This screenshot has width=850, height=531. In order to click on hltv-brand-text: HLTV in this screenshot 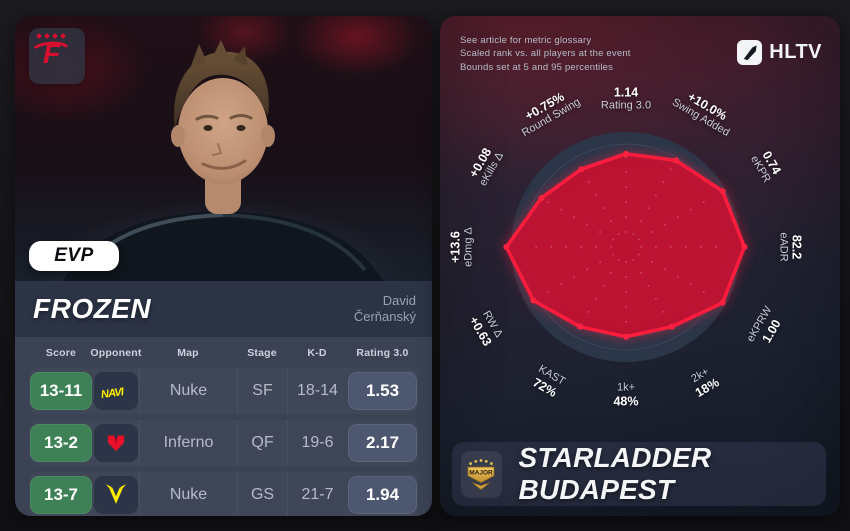, I will do `click(795, 52)`.